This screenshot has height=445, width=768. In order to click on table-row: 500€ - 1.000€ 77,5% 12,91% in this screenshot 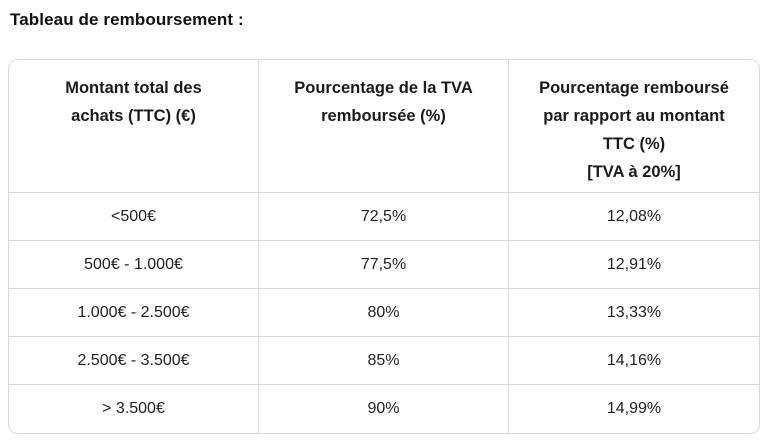, I will do `click(384, 265)`.